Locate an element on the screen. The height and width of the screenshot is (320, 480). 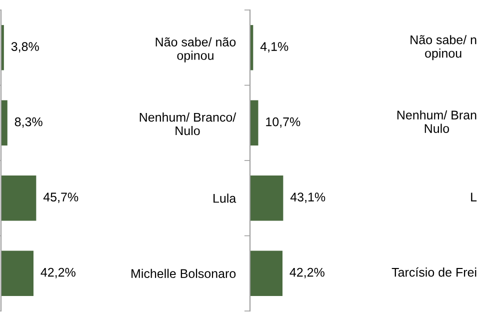
data-label: 45,7% is located at coordinates (60, 197).